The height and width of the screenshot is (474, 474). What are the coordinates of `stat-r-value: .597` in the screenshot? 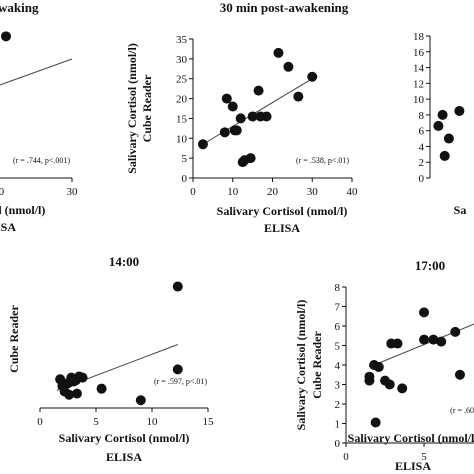 It's located at (175, 381).